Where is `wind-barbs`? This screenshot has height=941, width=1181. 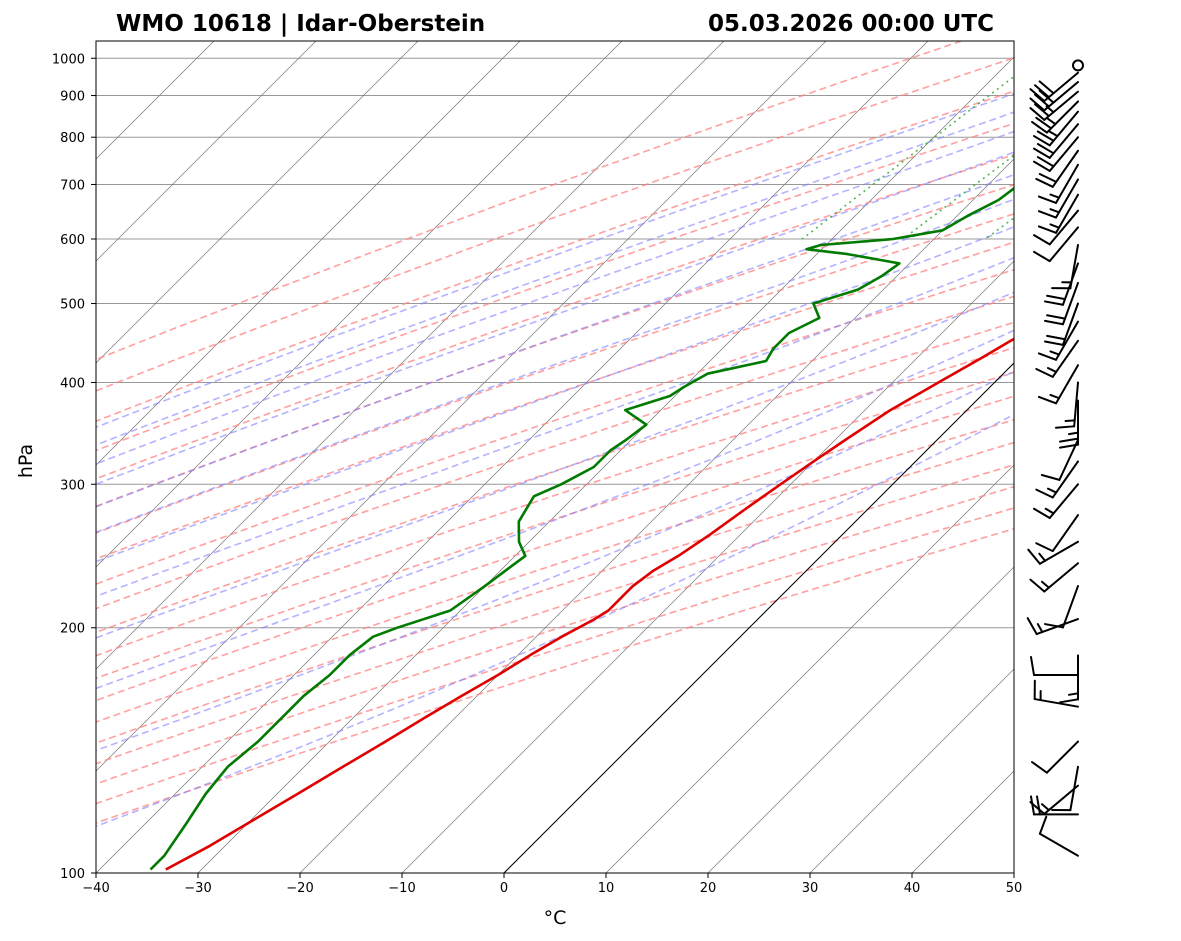
wind-barbs is located at coordinates (1055, 458).